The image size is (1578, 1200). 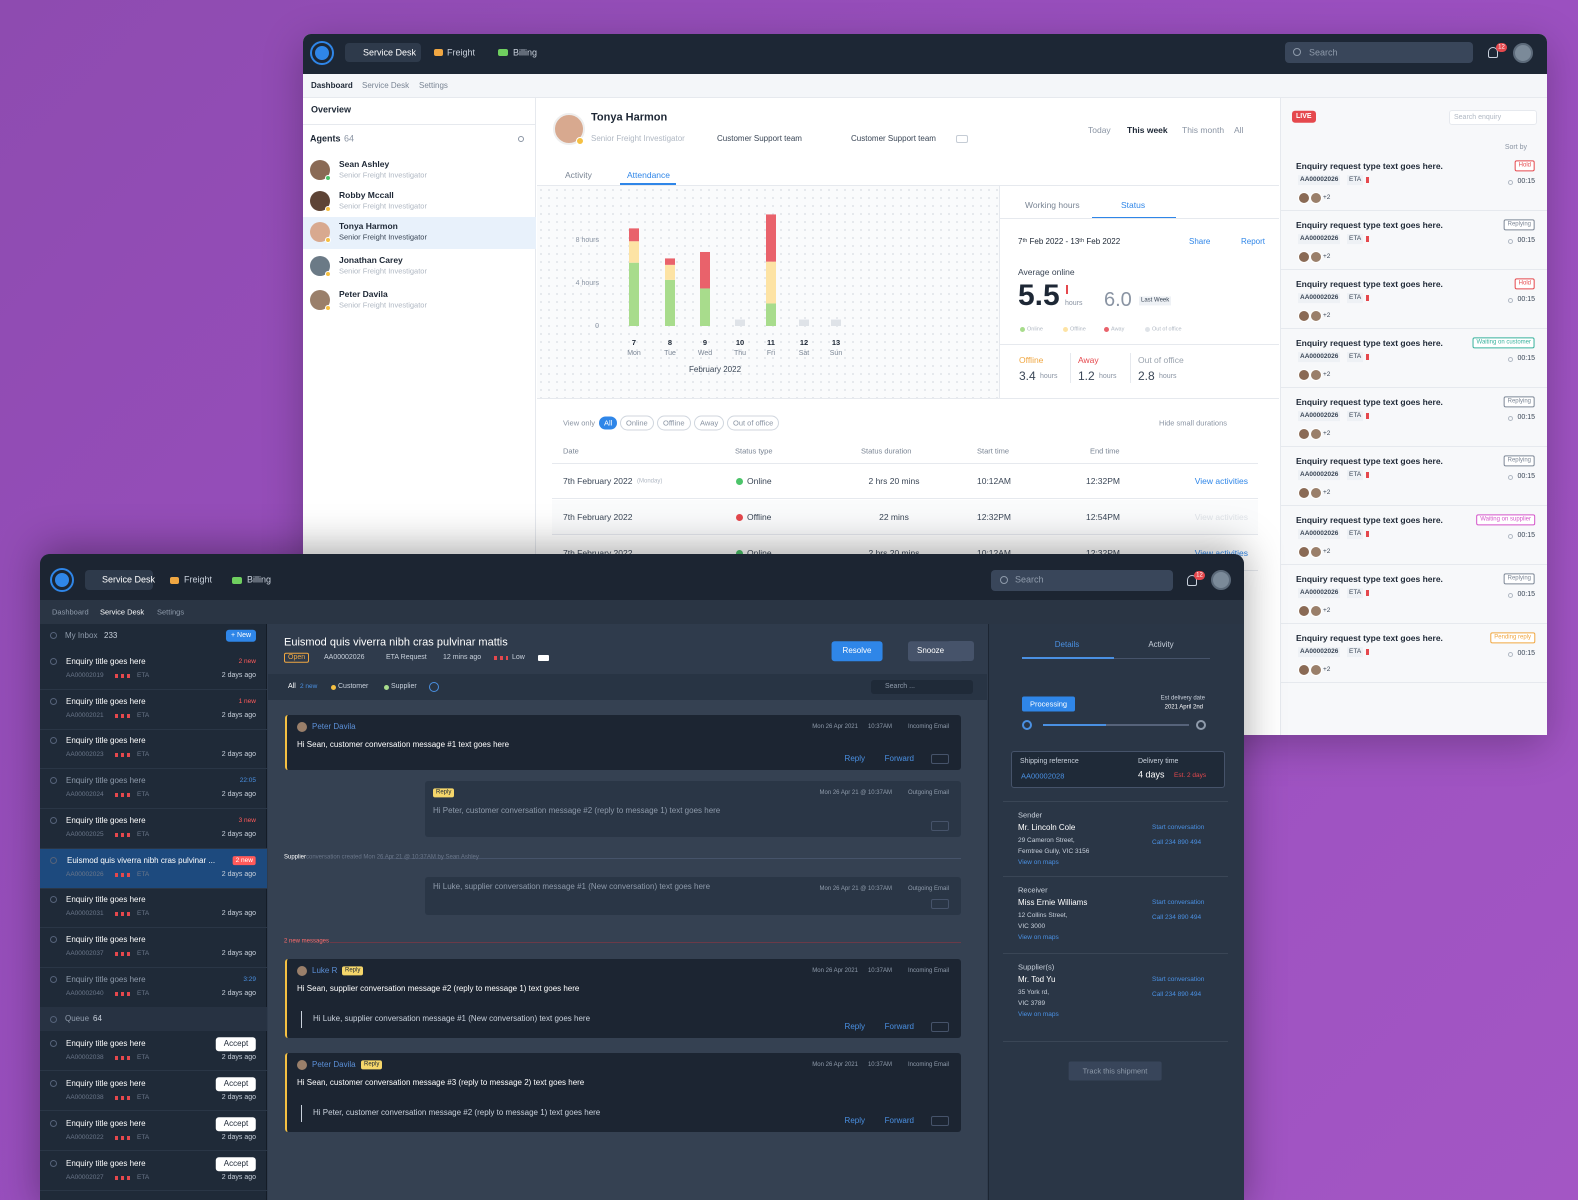 I want to click on agent-name: Robby Mccall, so click(x=366, y=194).